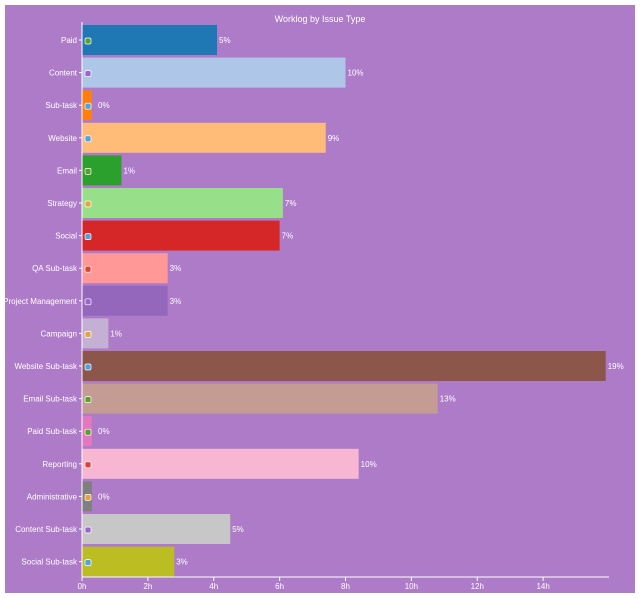 The width and height of the screenshot is (640, 598). Describe the element at coordinates (616, 366) in the screenshot. I see `data-label: 19%` at that location.